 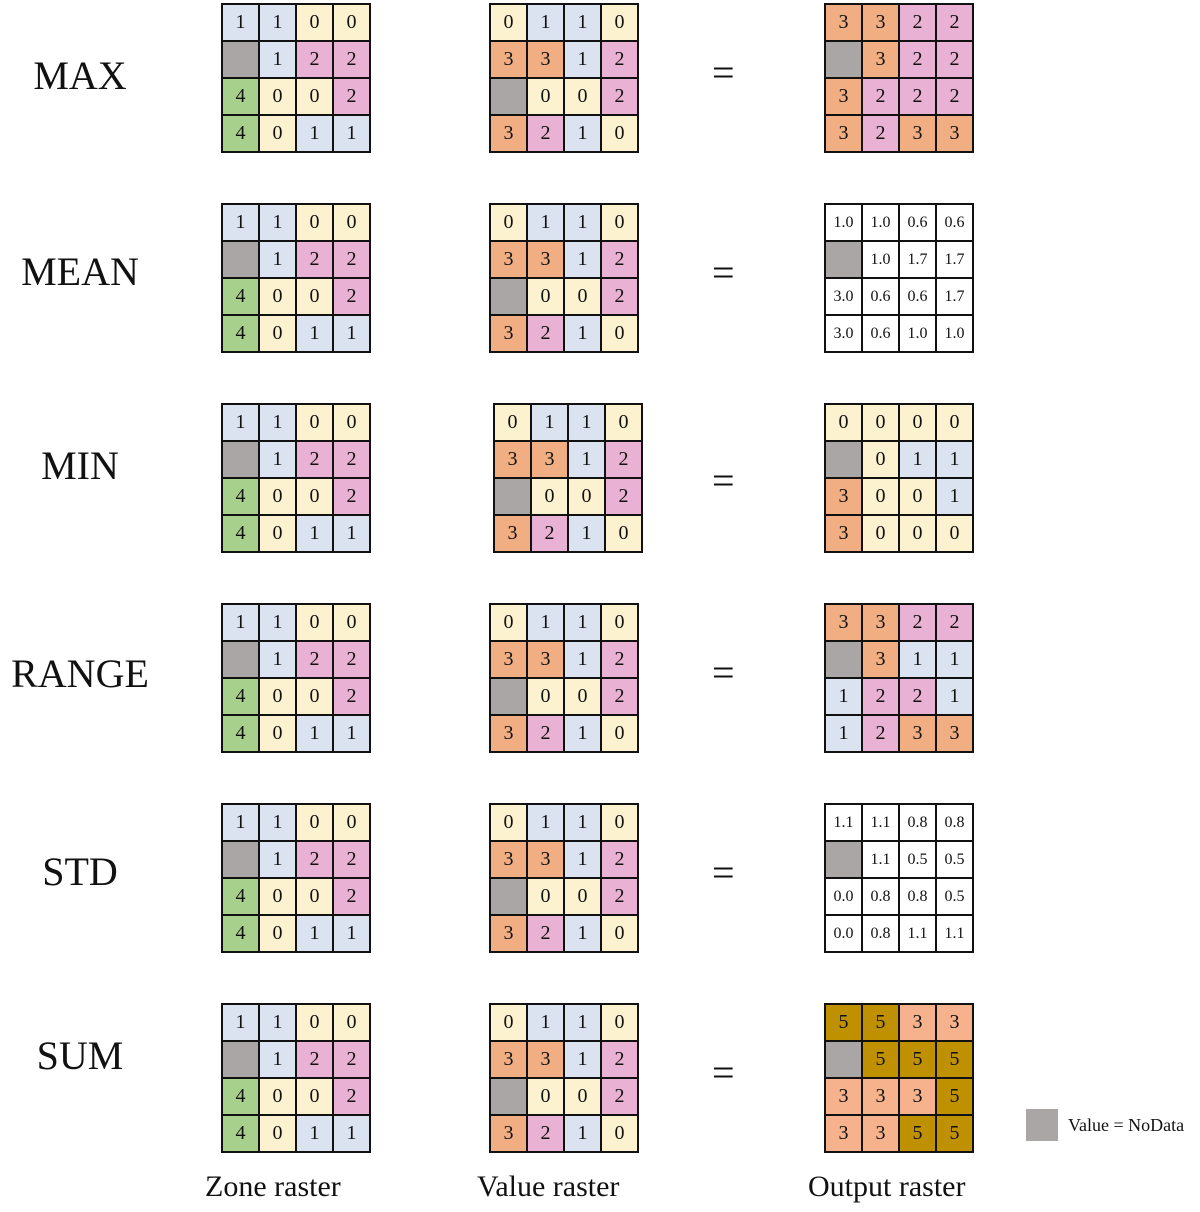 I want to click on caption-zone-raster: Zone raster, so click(x=273, y=1186).